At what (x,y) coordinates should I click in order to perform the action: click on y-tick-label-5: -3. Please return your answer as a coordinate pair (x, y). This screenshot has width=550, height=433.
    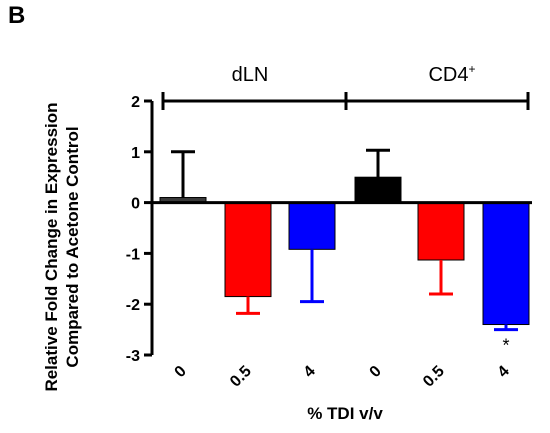
    Looking at the image, I should click on (133, 356).